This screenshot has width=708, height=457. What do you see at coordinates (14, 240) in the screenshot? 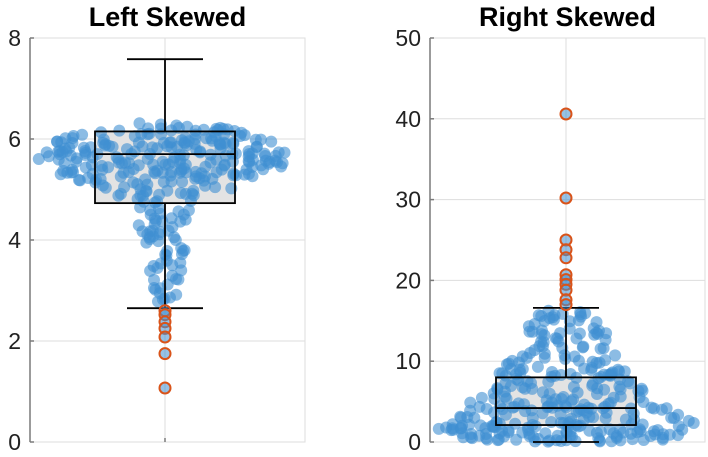
I see `y-tick-label: 4` at bounding box center [14, 240].